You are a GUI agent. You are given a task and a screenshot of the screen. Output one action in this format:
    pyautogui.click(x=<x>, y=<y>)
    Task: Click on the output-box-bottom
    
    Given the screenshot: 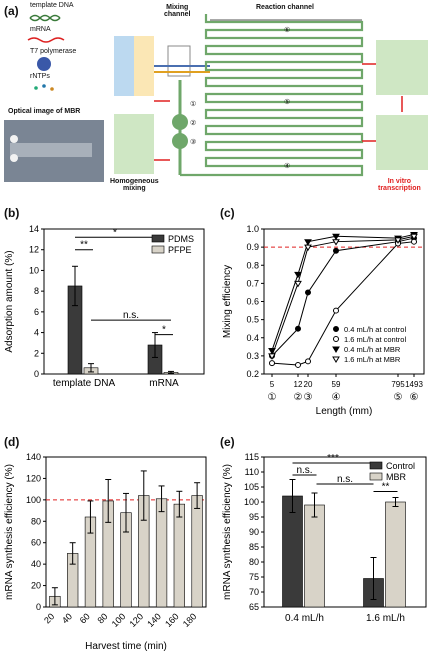 What is the action you would take?
    pyautogui.click(x=402, y=142)
    